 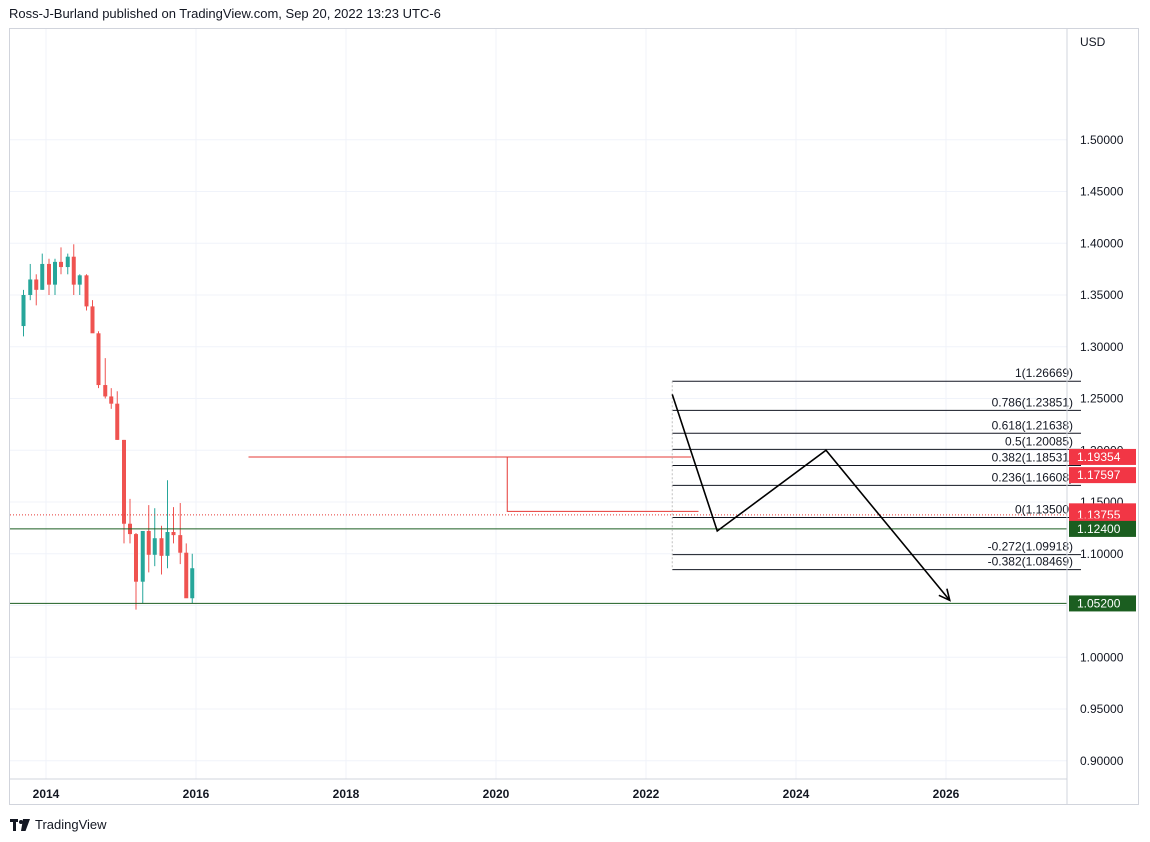 What do you see at coordinates (1102, 295) in the screenshot?
I see `y-tick-label: 1.35000` at bounding box center [1102, 295].